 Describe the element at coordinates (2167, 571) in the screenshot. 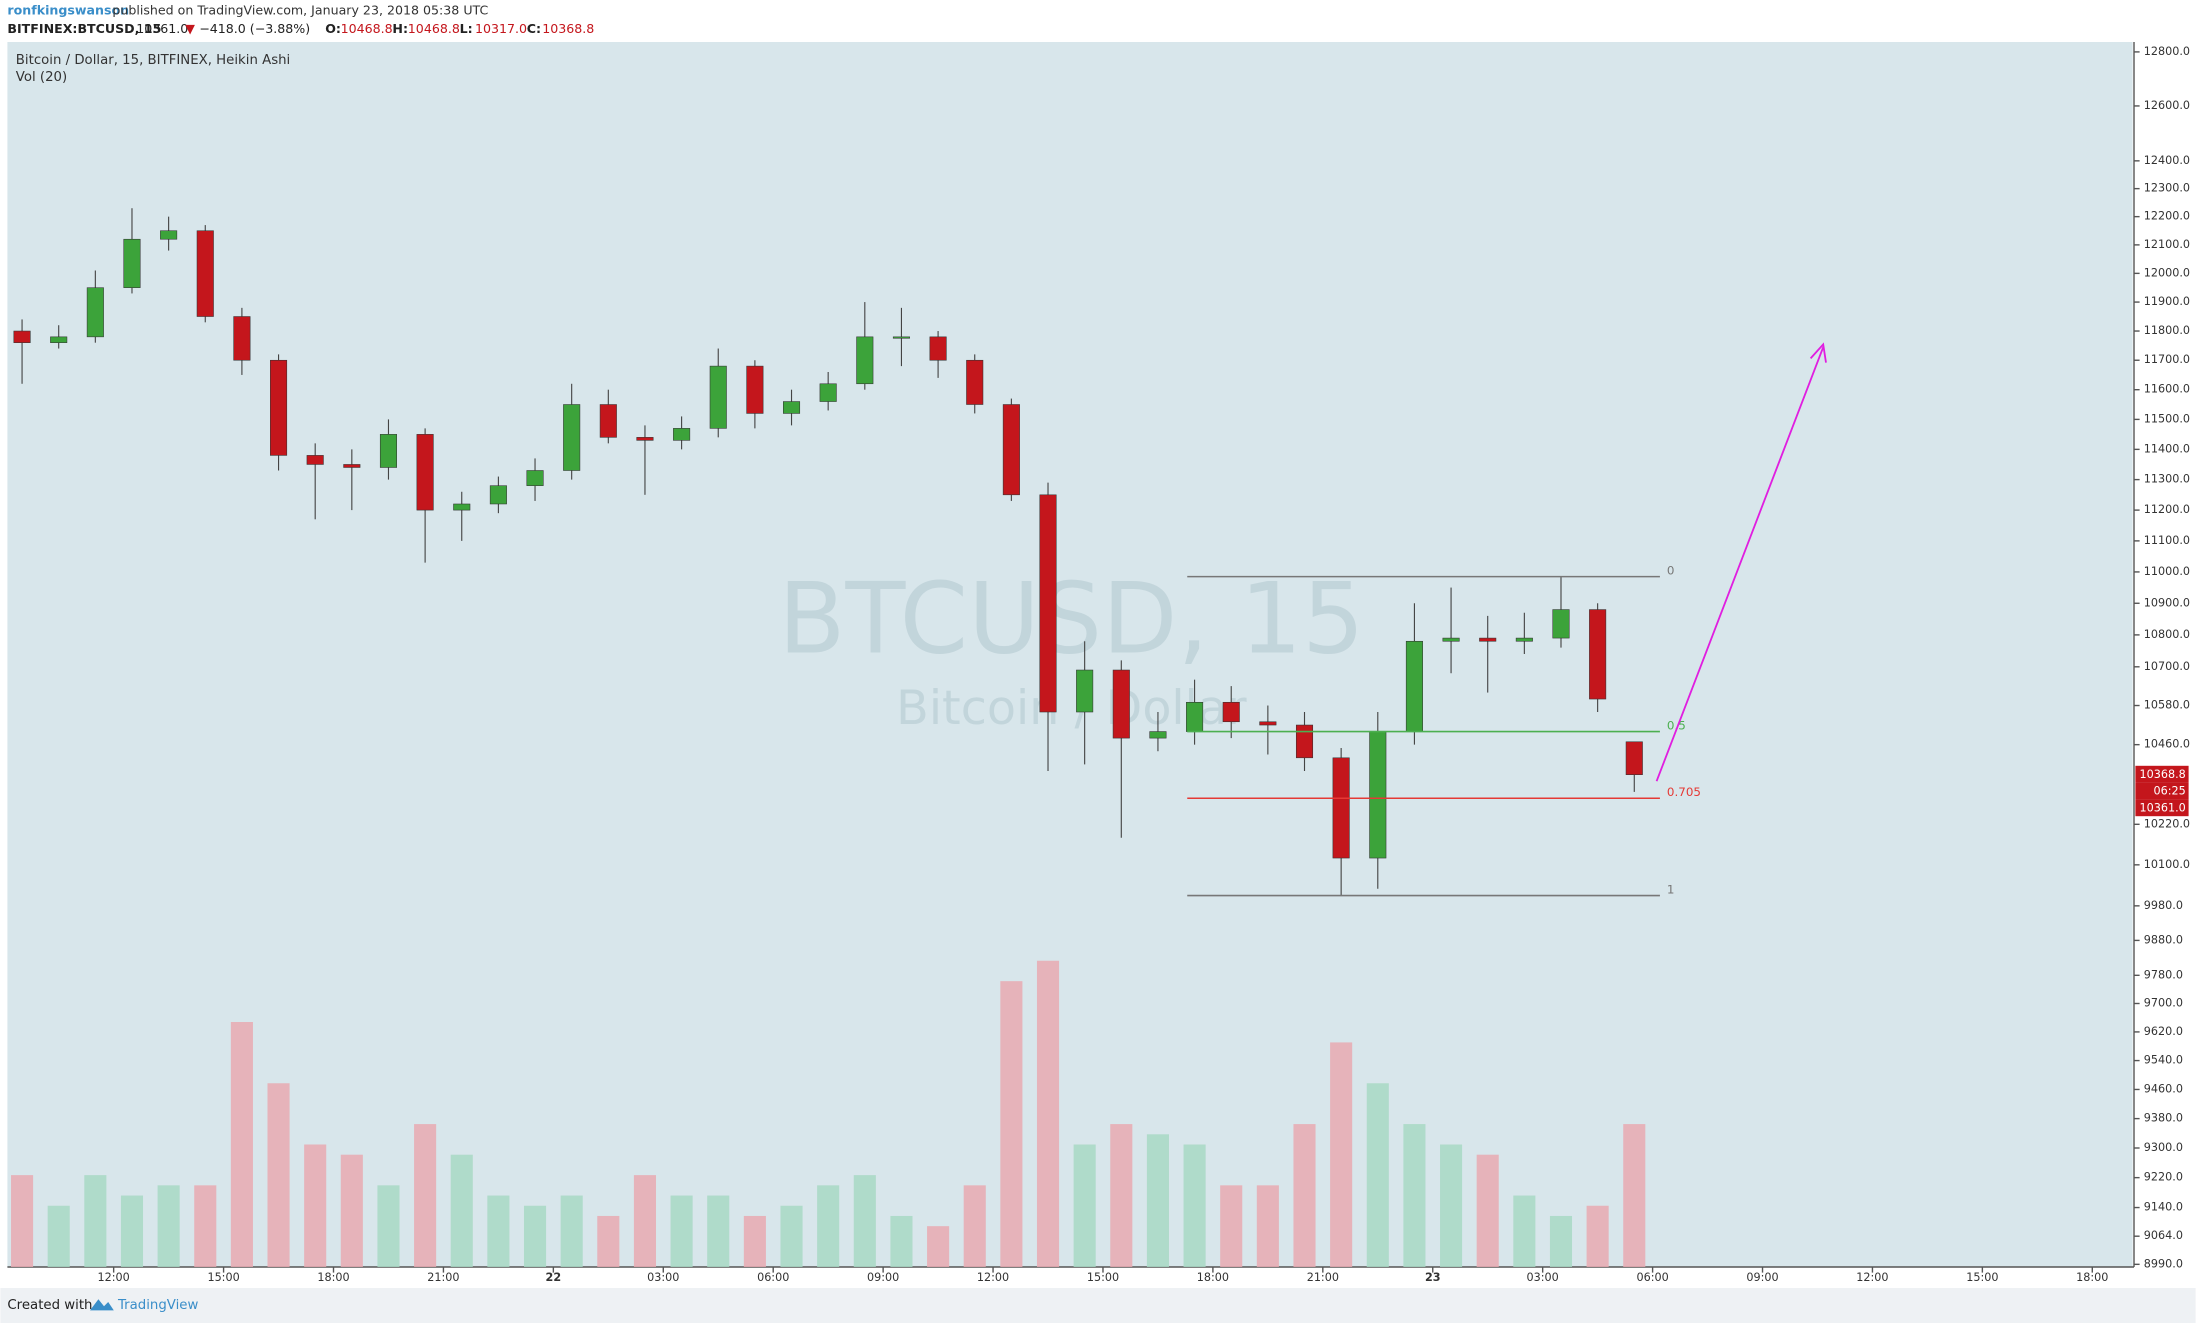

I see `y-tick-label: 11000.0` at that location.